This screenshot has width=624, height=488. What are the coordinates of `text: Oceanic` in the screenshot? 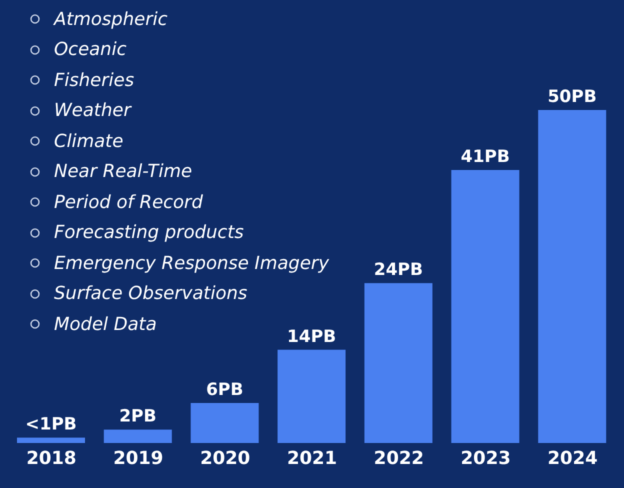 It's located at (90, 49).